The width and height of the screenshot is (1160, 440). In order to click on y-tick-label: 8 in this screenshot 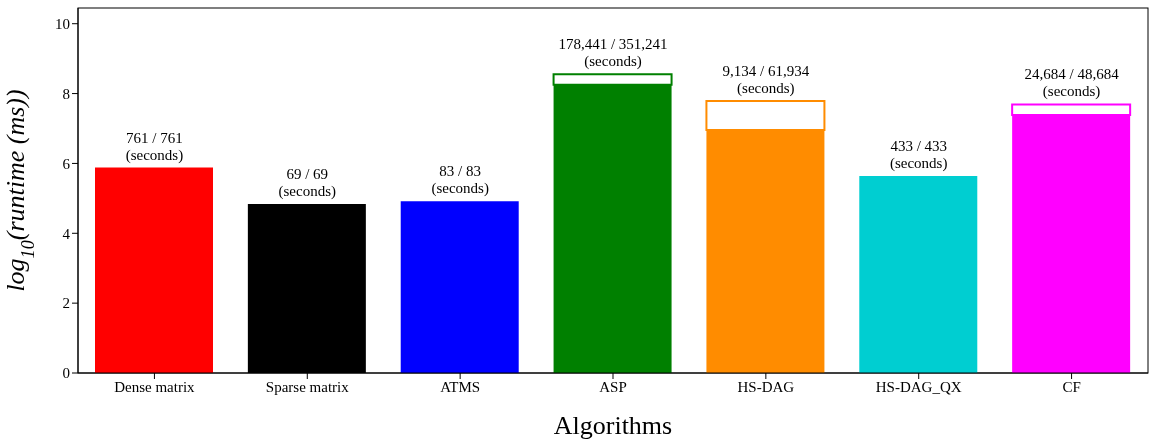, I will do `click(66, 93)`.